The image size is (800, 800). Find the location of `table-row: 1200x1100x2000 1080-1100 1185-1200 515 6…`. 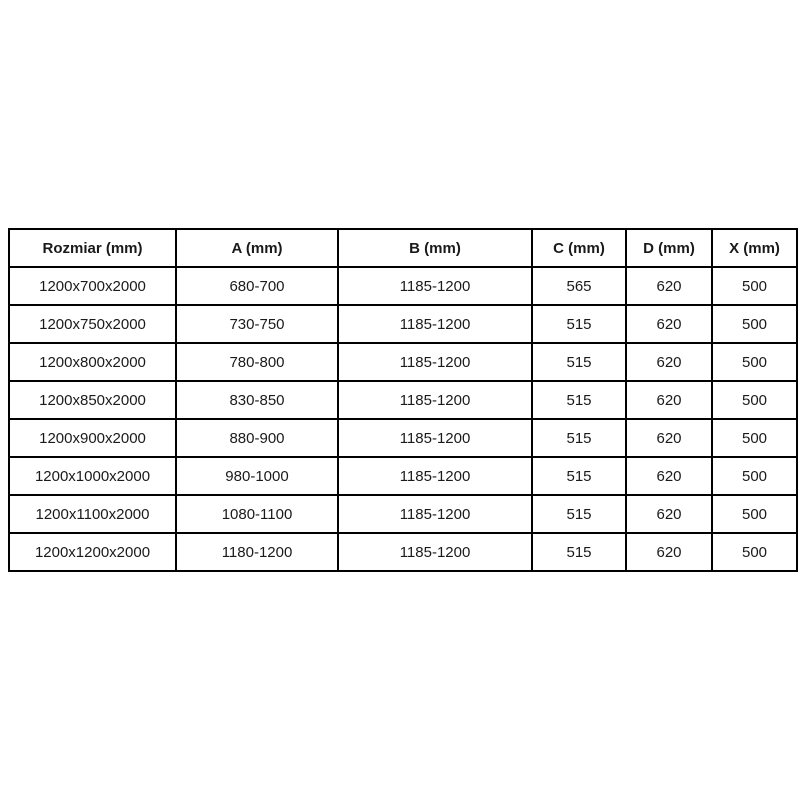

table-row: 1200x1100x2000 1080-1100 1185-1200 515 6… is located at coordinates (403, 514).